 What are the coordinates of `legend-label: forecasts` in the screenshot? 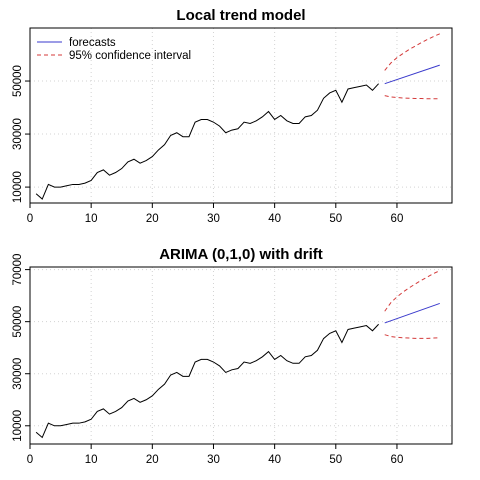 It's located at (92, 43).